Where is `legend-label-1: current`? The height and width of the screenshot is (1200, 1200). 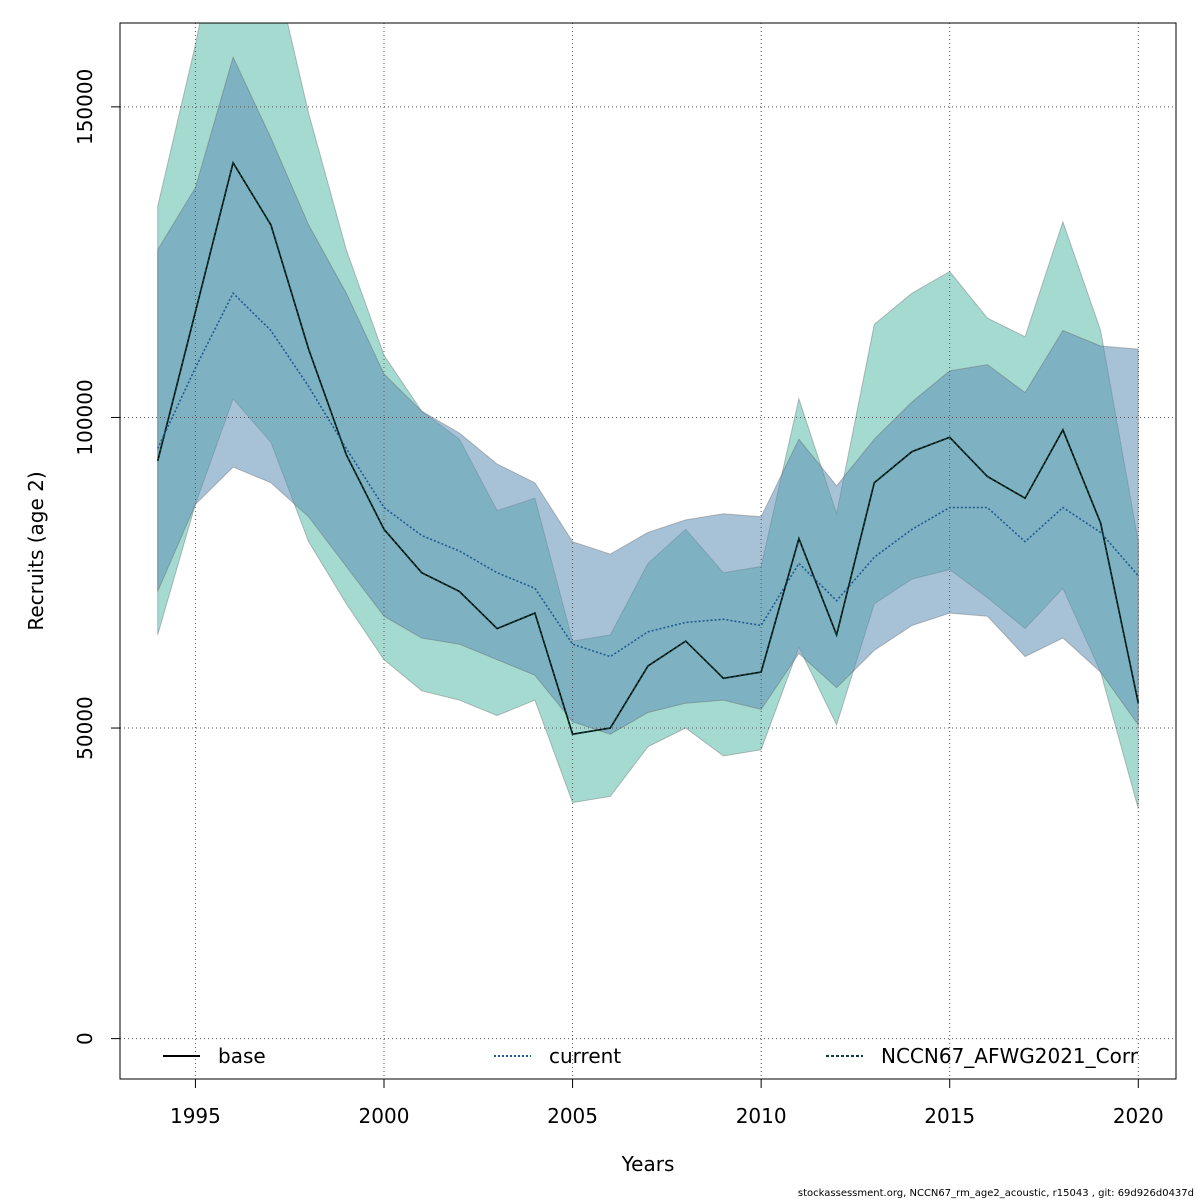 legend-label-1: current is located at coordinates (585, 1056).